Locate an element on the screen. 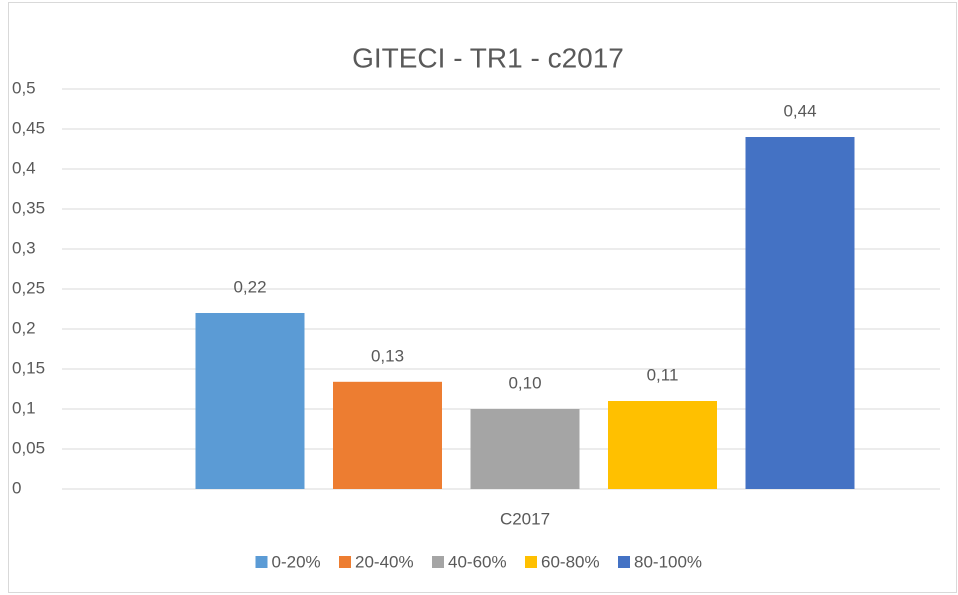 The width and height of the screenshot is (958, 595). value-label: 0,13 is located at coordinates (387, 355).